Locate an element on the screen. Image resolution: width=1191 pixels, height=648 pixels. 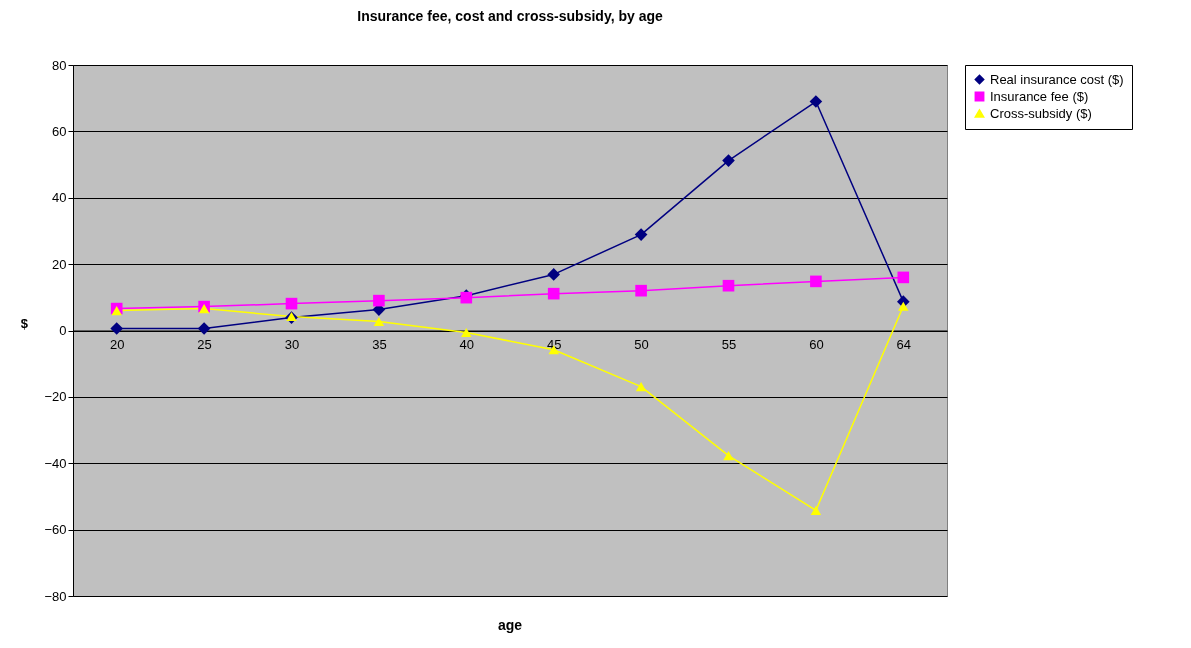
y-tick-label: 80 is located at coordinates (59, 65).